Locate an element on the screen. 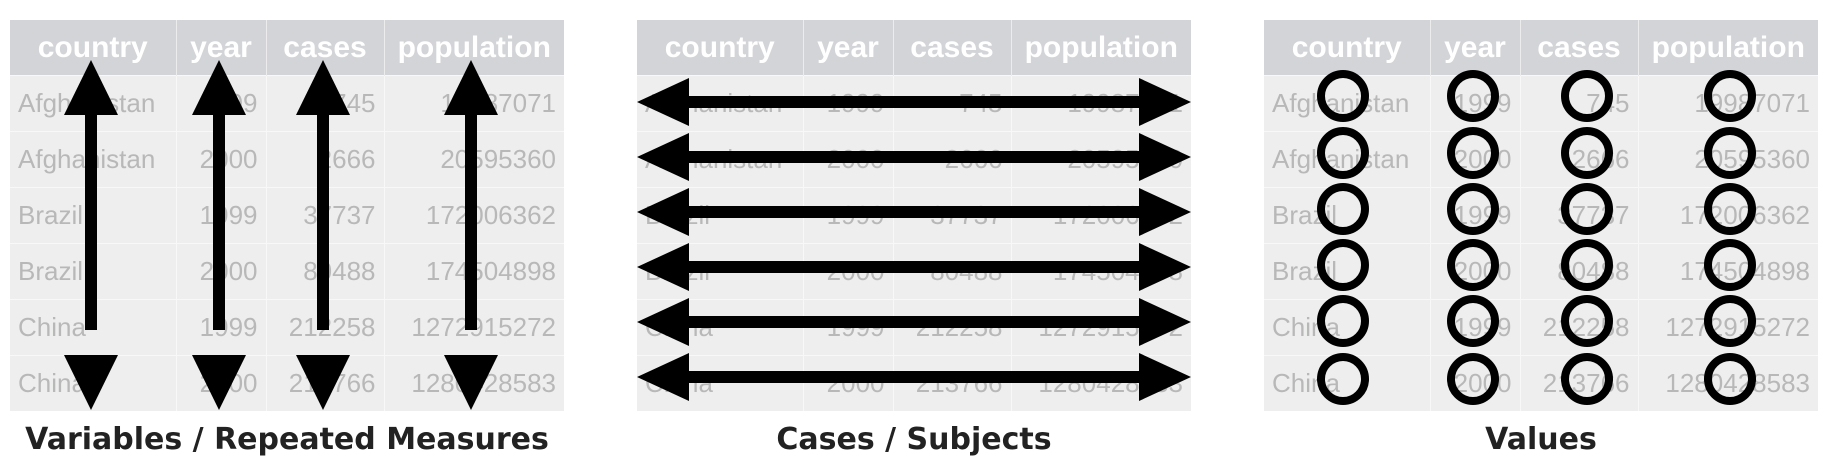 Image resolution: width=1824 pixels, height=473 pixels. caption-values: Values is located at coordinates (1541, 439).